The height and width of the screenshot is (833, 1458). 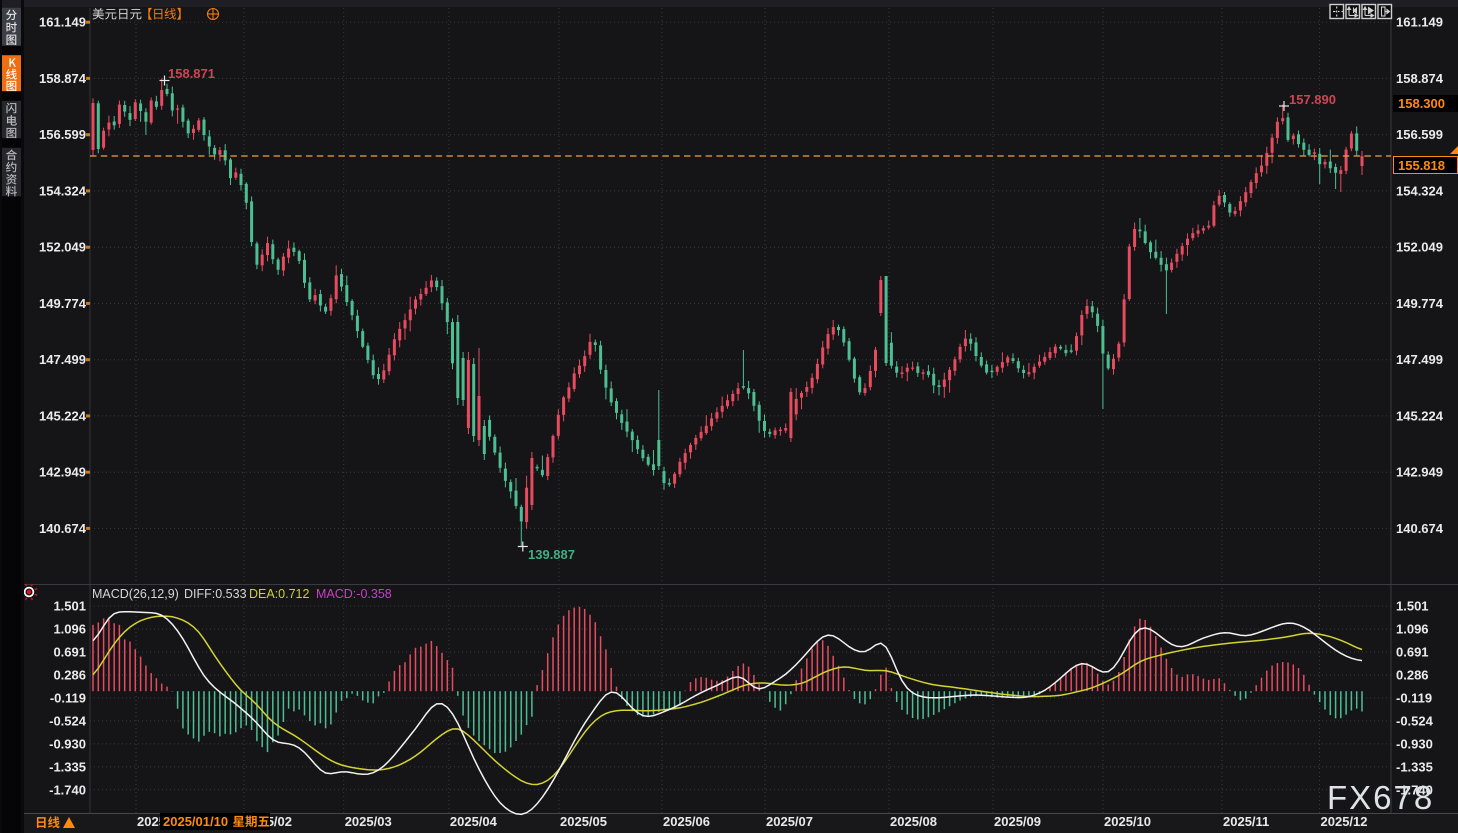 I want to click on svg-text: MACD(26,12,9), so click(x=135, y=594).